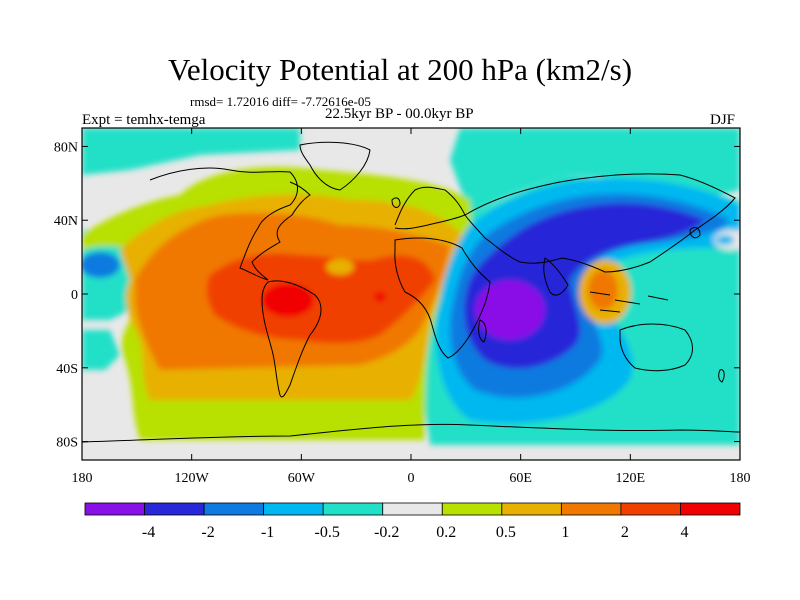 This screenshot has height=600, width=800. Describe the element at coordinates (506, 532) in the screenshot. I see `colorbar-label: 0.5` at that location.